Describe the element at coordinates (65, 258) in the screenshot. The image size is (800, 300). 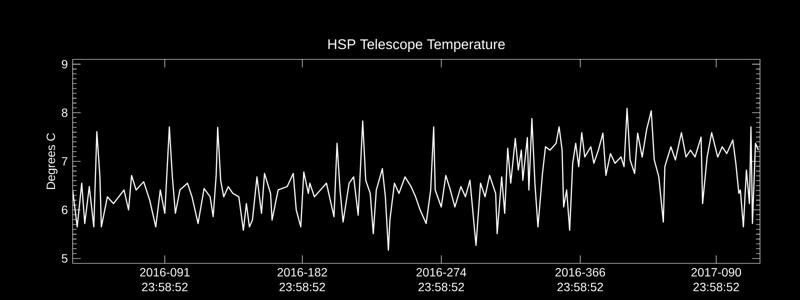
I see `y-tick-label: 5` at that location.